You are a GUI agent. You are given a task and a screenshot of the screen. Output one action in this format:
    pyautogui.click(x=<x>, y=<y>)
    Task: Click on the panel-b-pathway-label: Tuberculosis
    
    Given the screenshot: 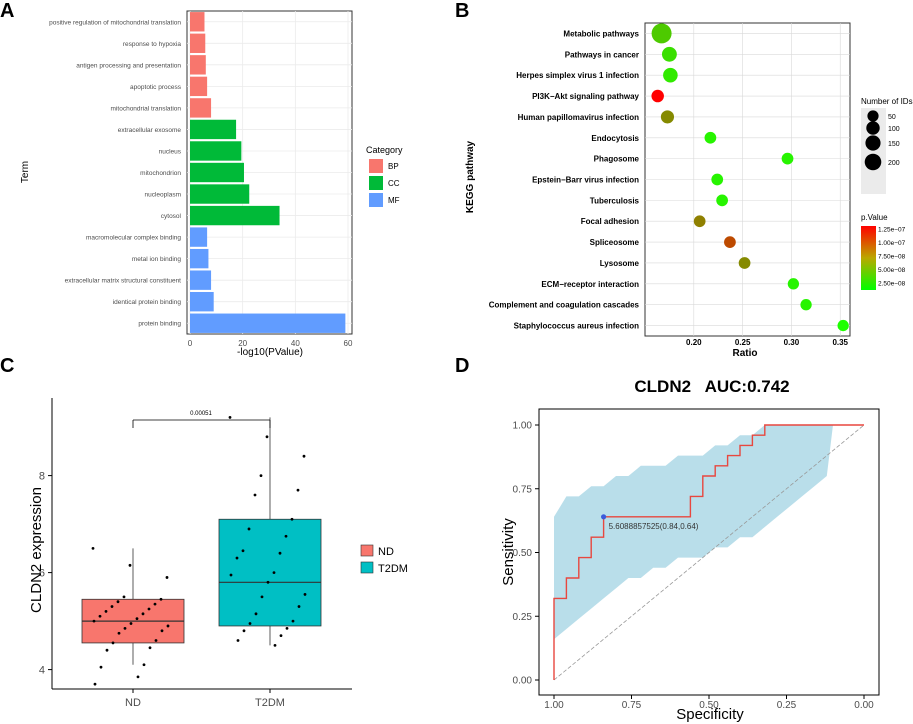 What is the action you would take?
    pyautogui.click(x=615, y=200)
    